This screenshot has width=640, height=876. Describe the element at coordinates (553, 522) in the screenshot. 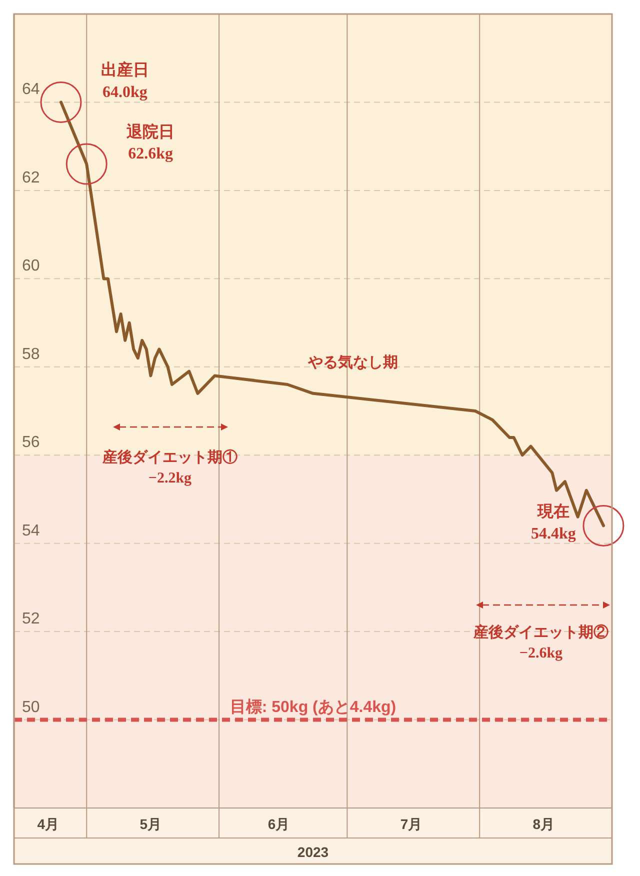

I see `annotation: 現在 54.4kg` at that location.